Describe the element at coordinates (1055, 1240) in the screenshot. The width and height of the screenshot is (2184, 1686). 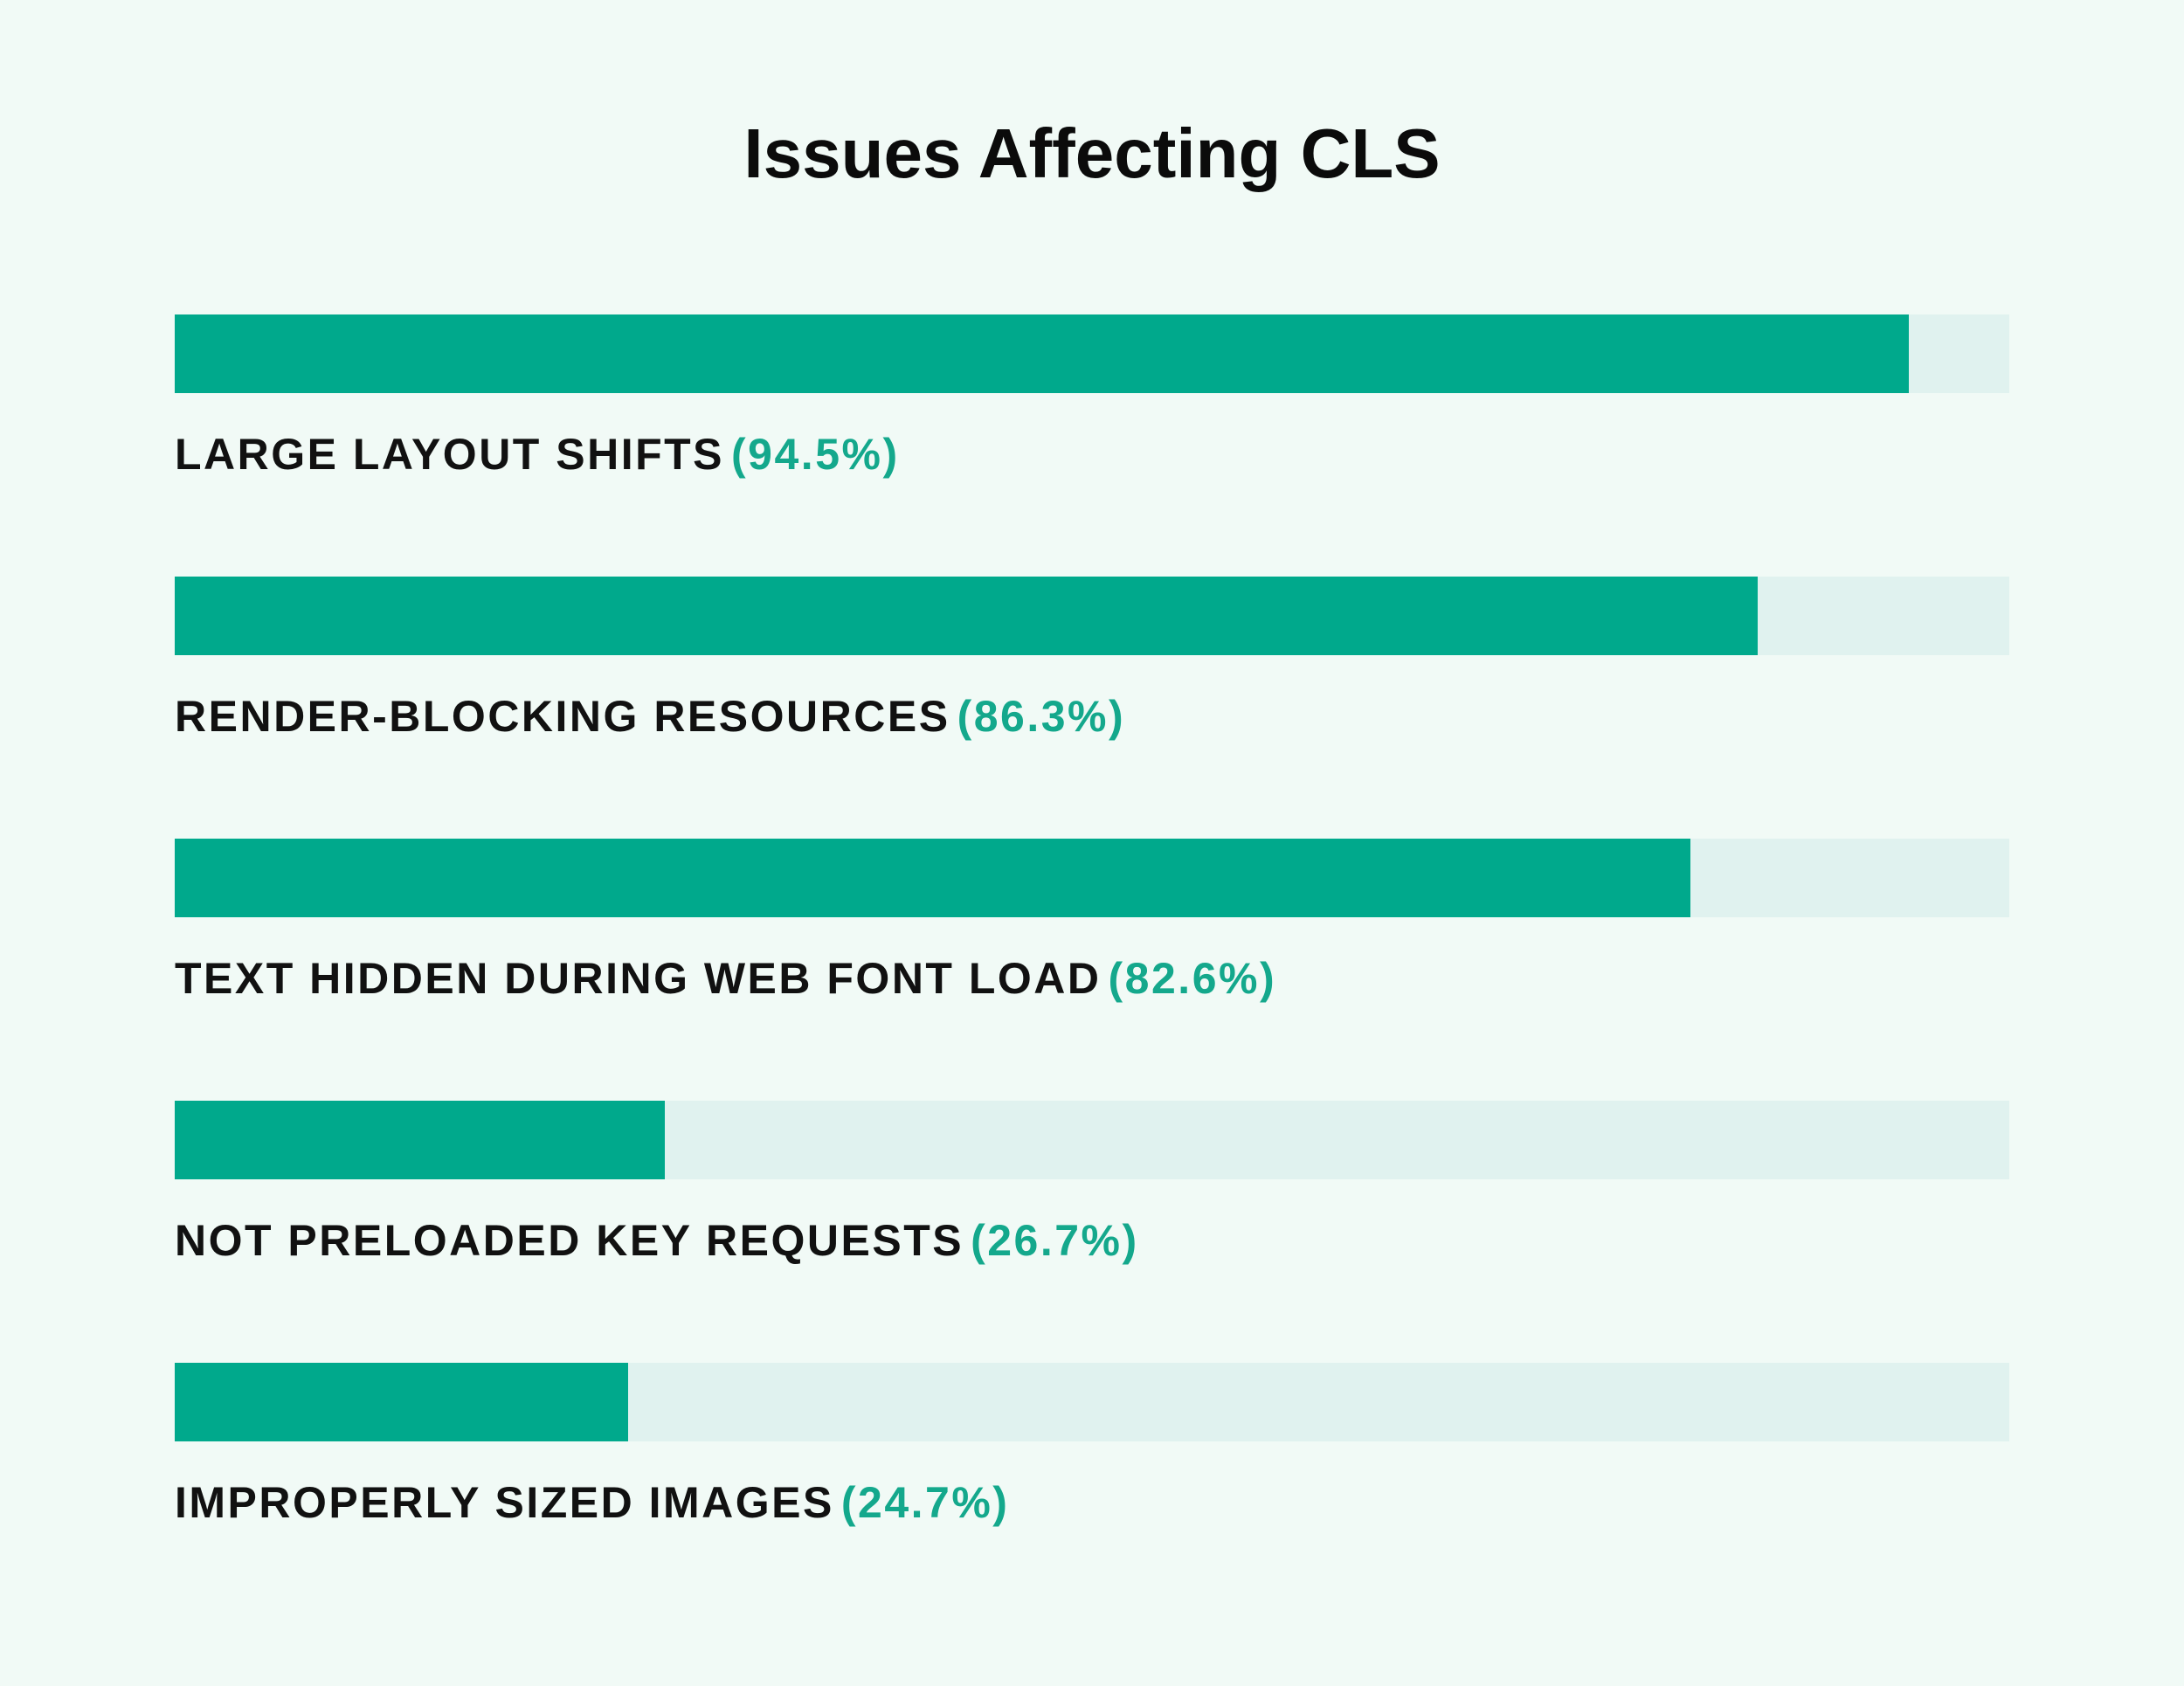
I see `value-label: (26.7%)` at that location.